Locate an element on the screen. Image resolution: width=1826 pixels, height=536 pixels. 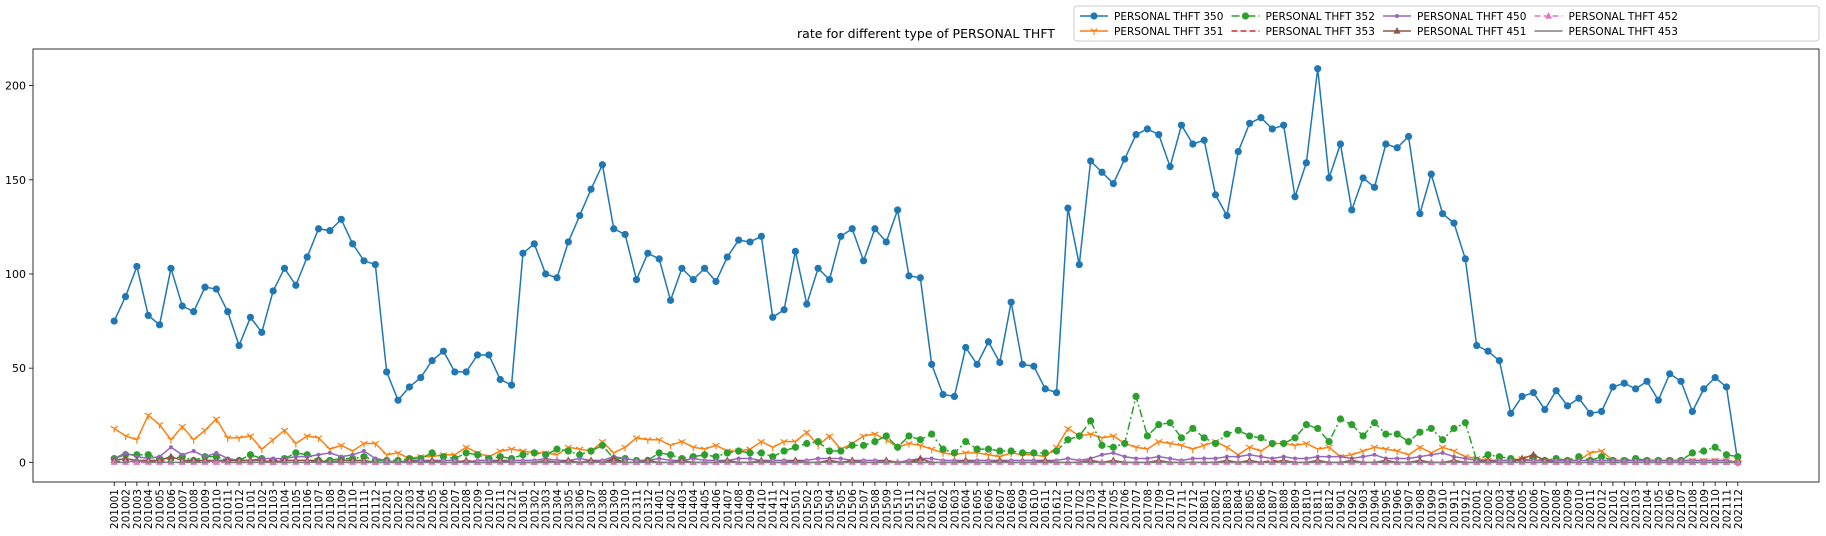
x-tick-label: 201103 is located at coordinates (274, 509).